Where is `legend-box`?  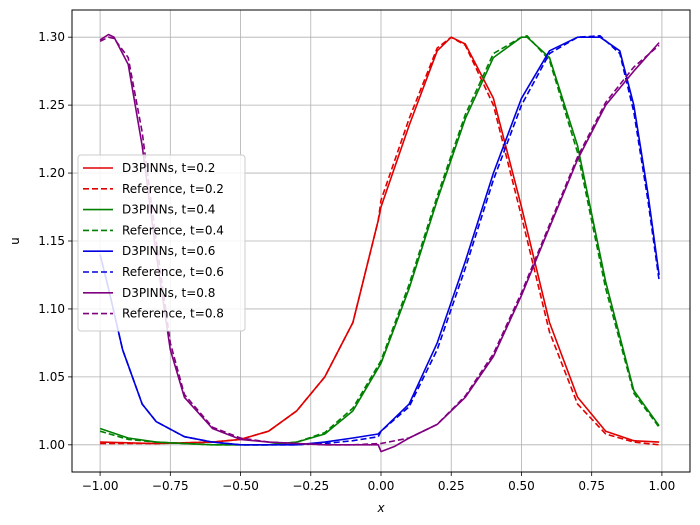 legend-box is located at coordinates (161, 243).